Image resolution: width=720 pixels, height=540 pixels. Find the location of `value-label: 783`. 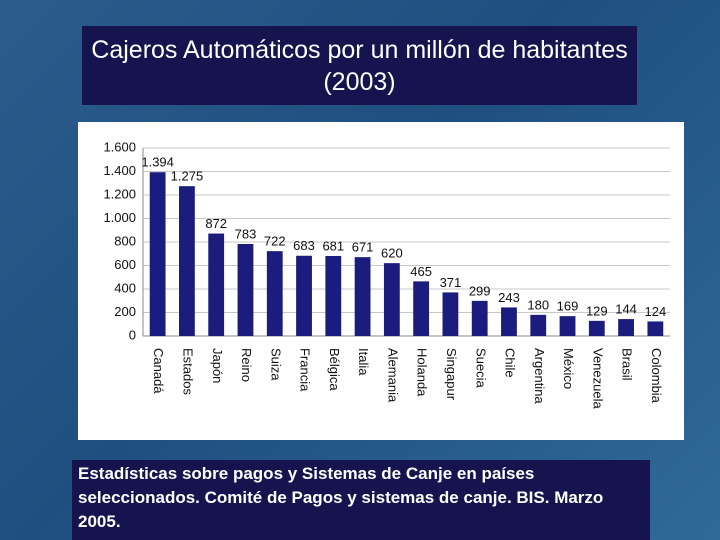

value-label: 783 is located at coordinates (246, 233).